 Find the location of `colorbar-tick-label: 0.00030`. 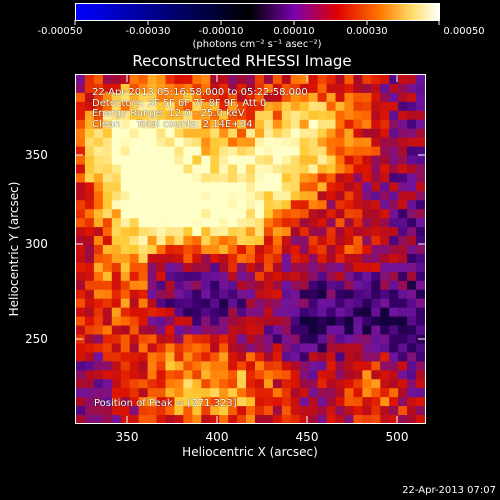

colorbar-tick-label: 0.00030 is located at coordinates (367, 31).